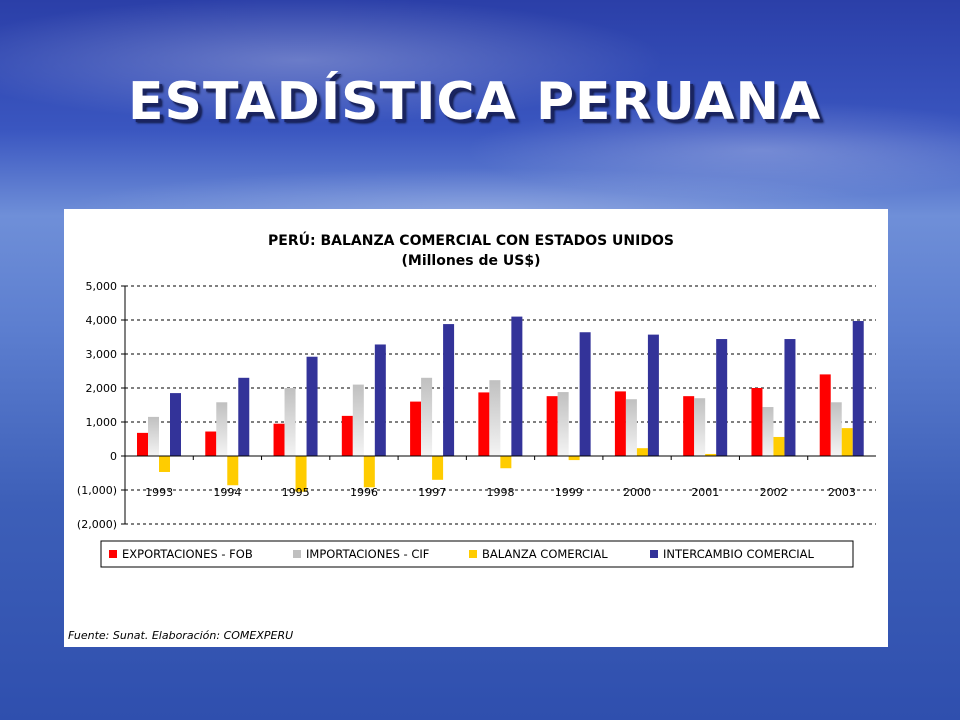 The height and width of the screenshot is (720, 960). I want to click on bar-intercambio-comercial-1993, so click(175, 424).